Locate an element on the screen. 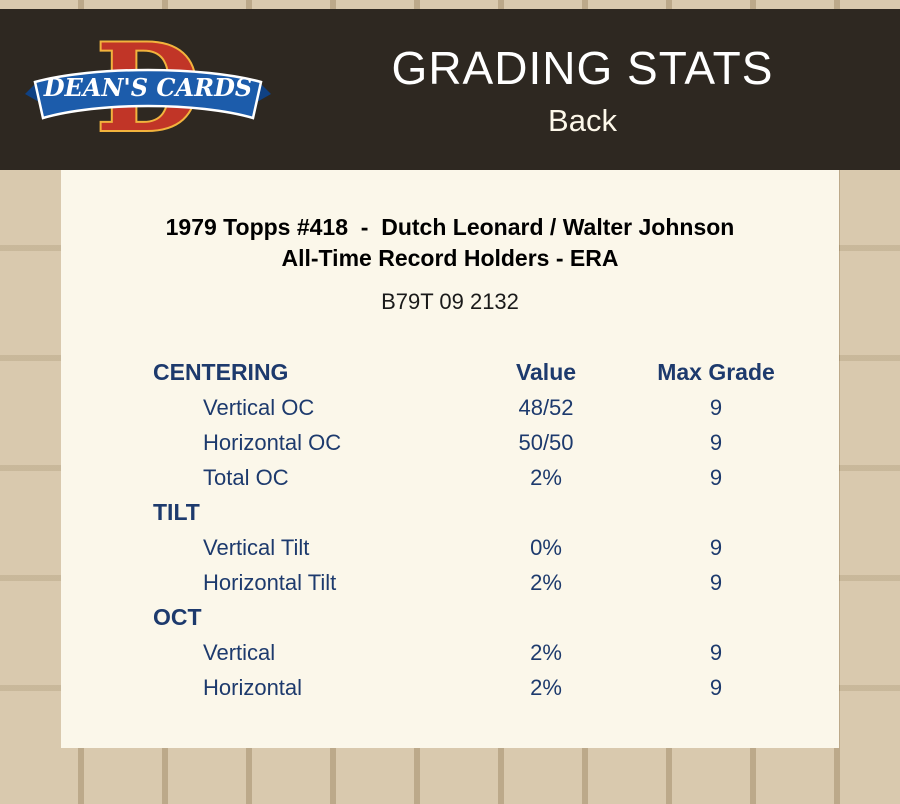 The image size is (900, 804). deans-cards-logo: D DEAN'S CARDS is located at coordinates (147, 90).